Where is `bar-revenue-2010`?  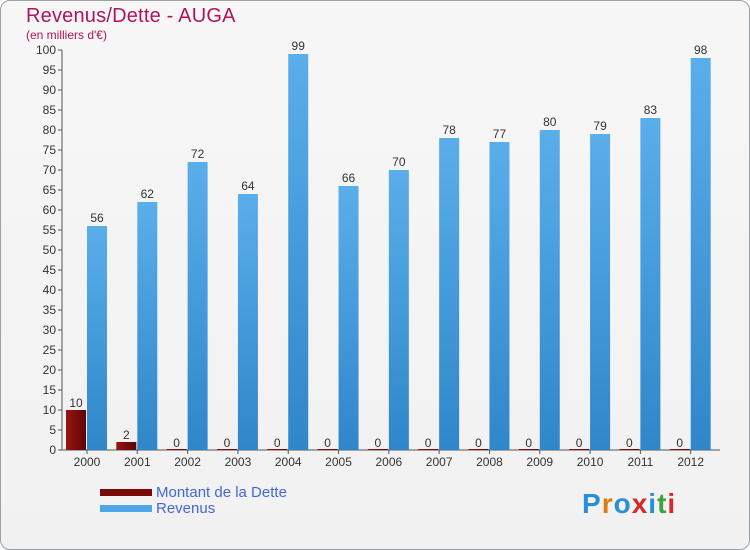
bar-revenue-2010 is located at coordinates (600, 292).